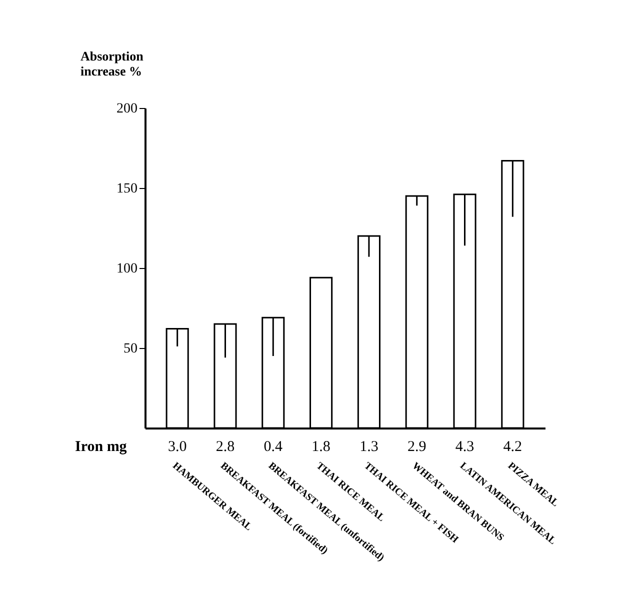 The width and height of the screenshot is (622, 614). I want to click on text: 1.8, so click(321, 447).